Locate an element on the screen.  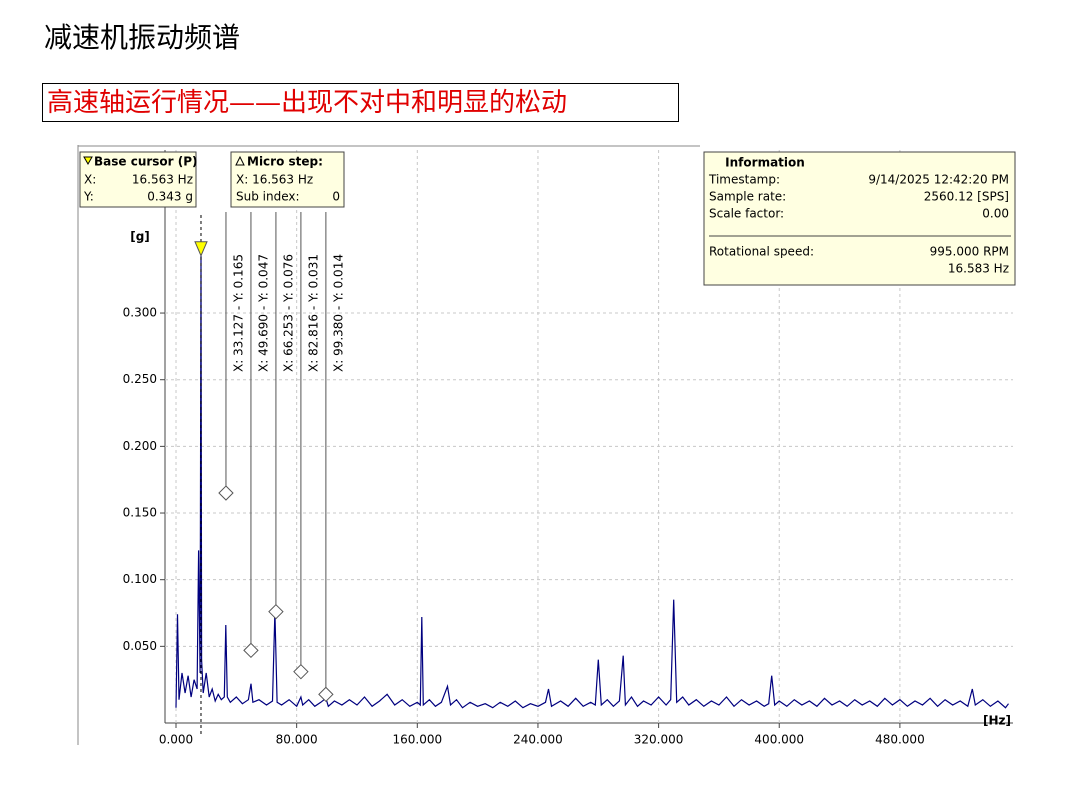
cursor-x-name: X: is located at coordinates (90, 180).